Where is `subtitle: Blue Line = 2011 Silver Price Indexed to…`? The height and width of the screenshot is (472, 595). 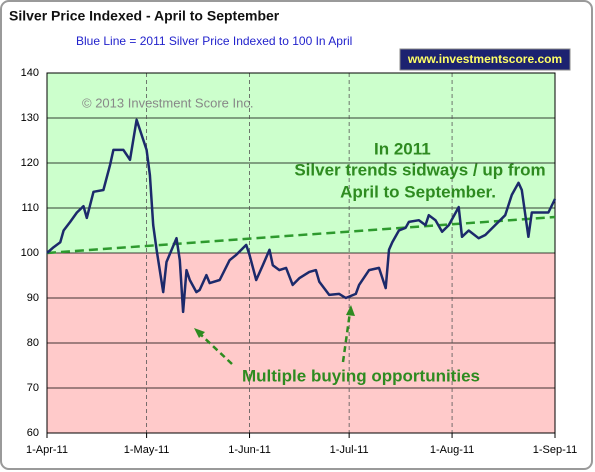 subtitle: Blue Line = 2011 Silver Price Indexed to… is located at coordinates (214, 41).